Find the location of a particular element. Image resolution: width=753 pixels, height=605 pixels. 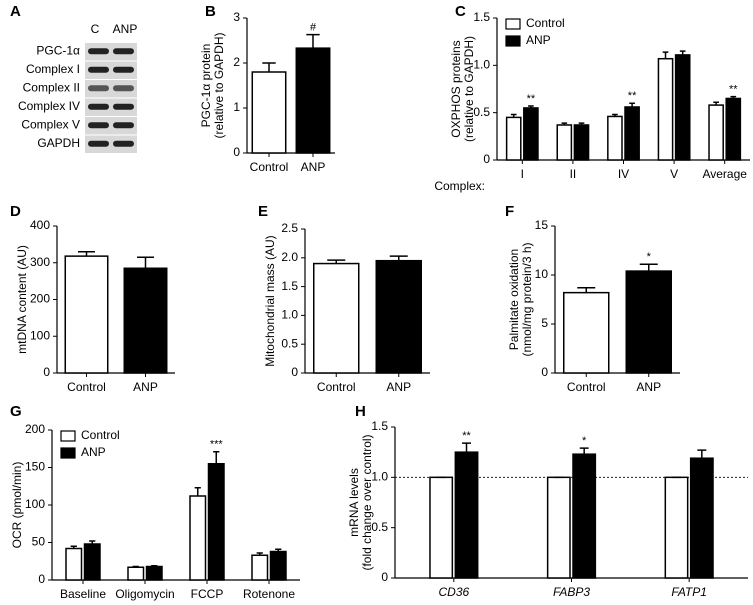

y-axis-label: mtDNA content (AU) is located at coordinates (22, 299).